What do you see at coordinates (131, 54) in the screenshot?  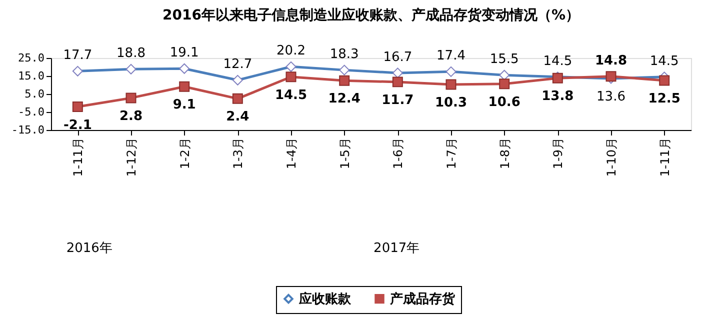 I see `data-label: 18.8` at bounding box center [131, 54].